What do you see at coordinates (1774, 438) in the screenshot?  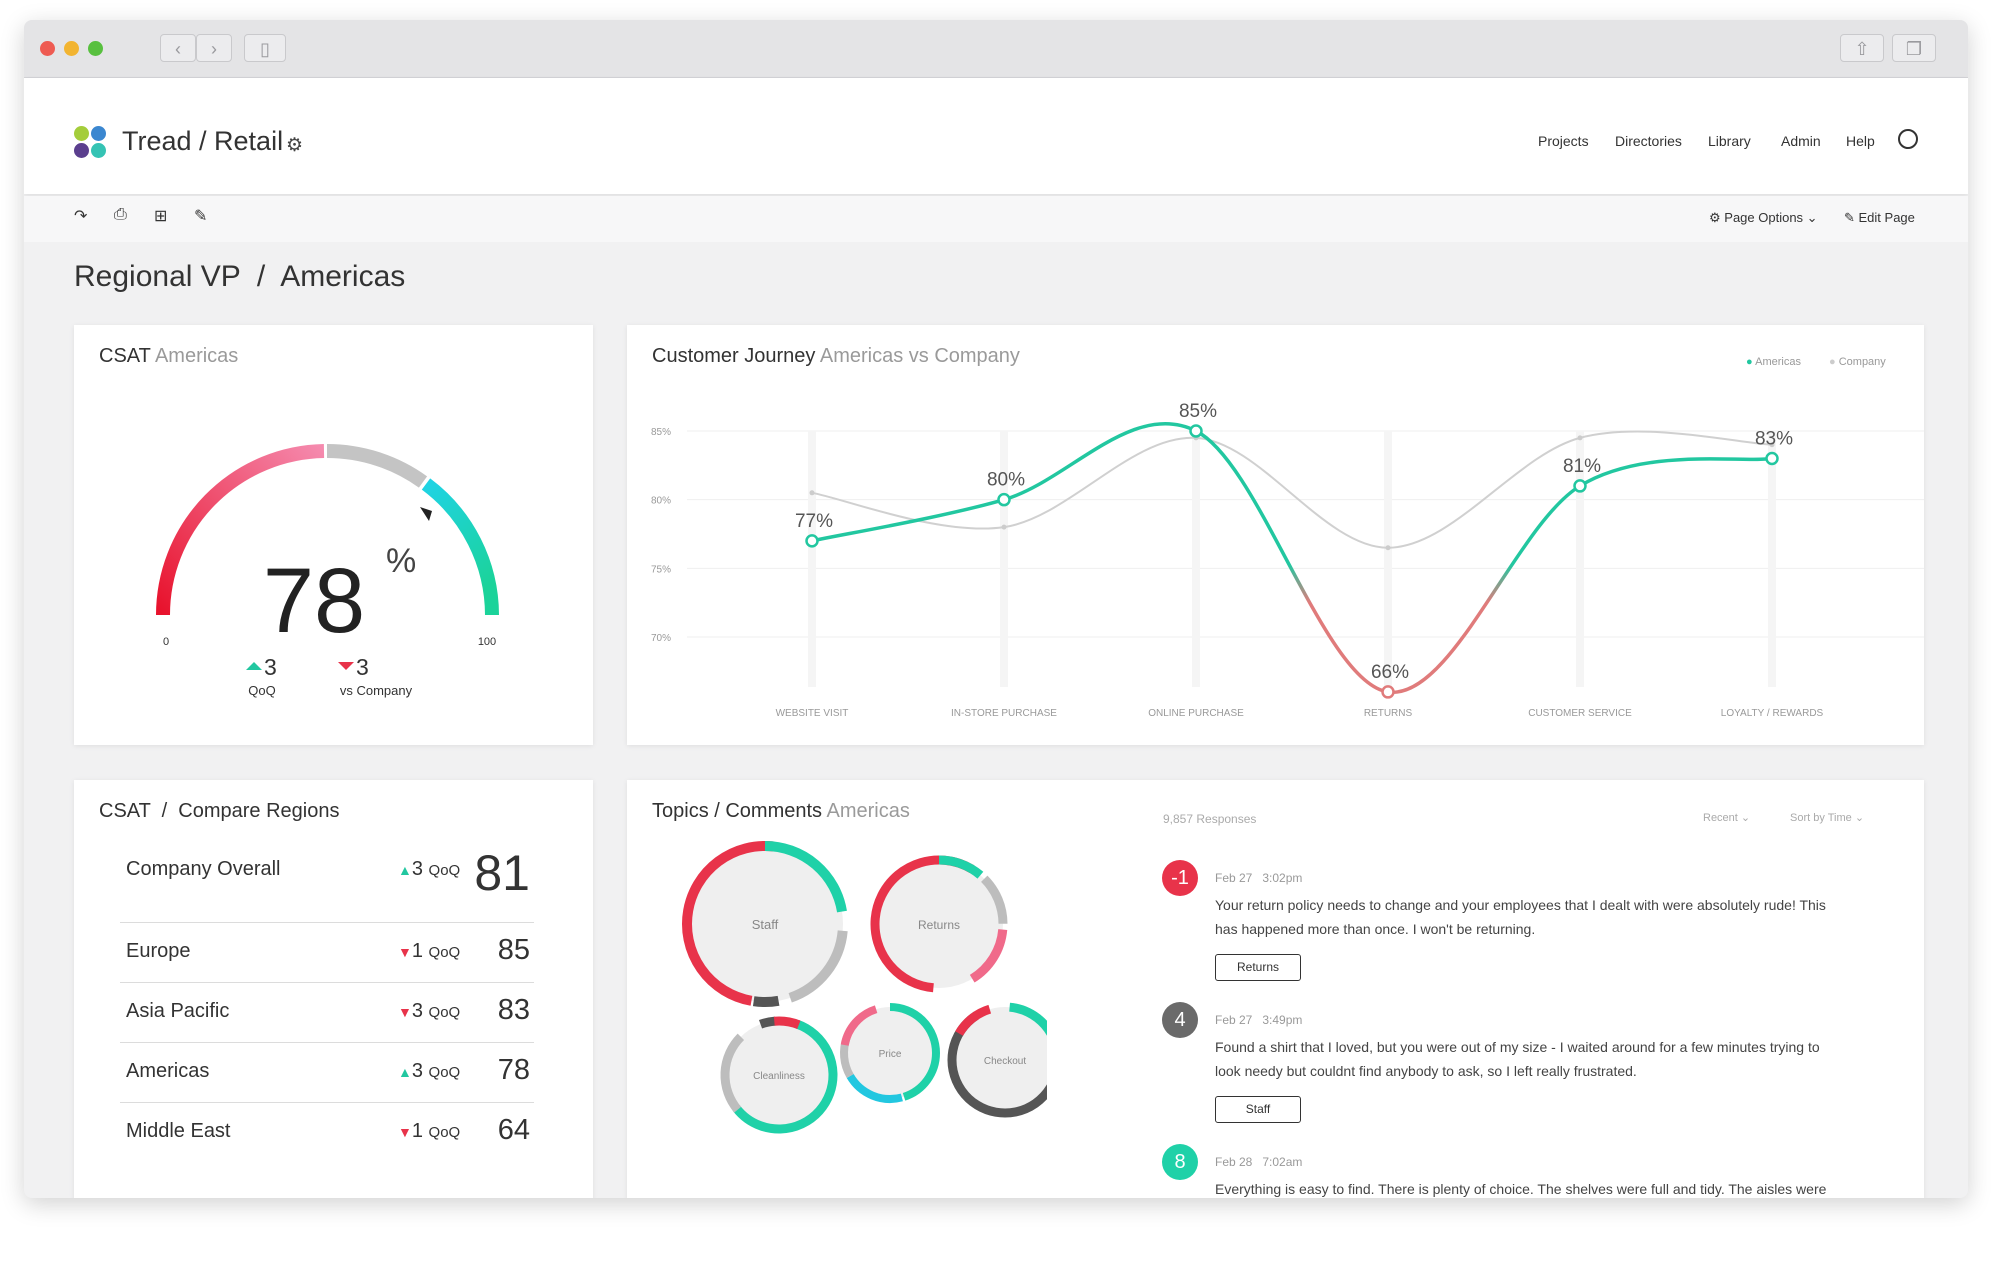 I see `americas-data-label: 83%` at bounding box center [1774, 438].